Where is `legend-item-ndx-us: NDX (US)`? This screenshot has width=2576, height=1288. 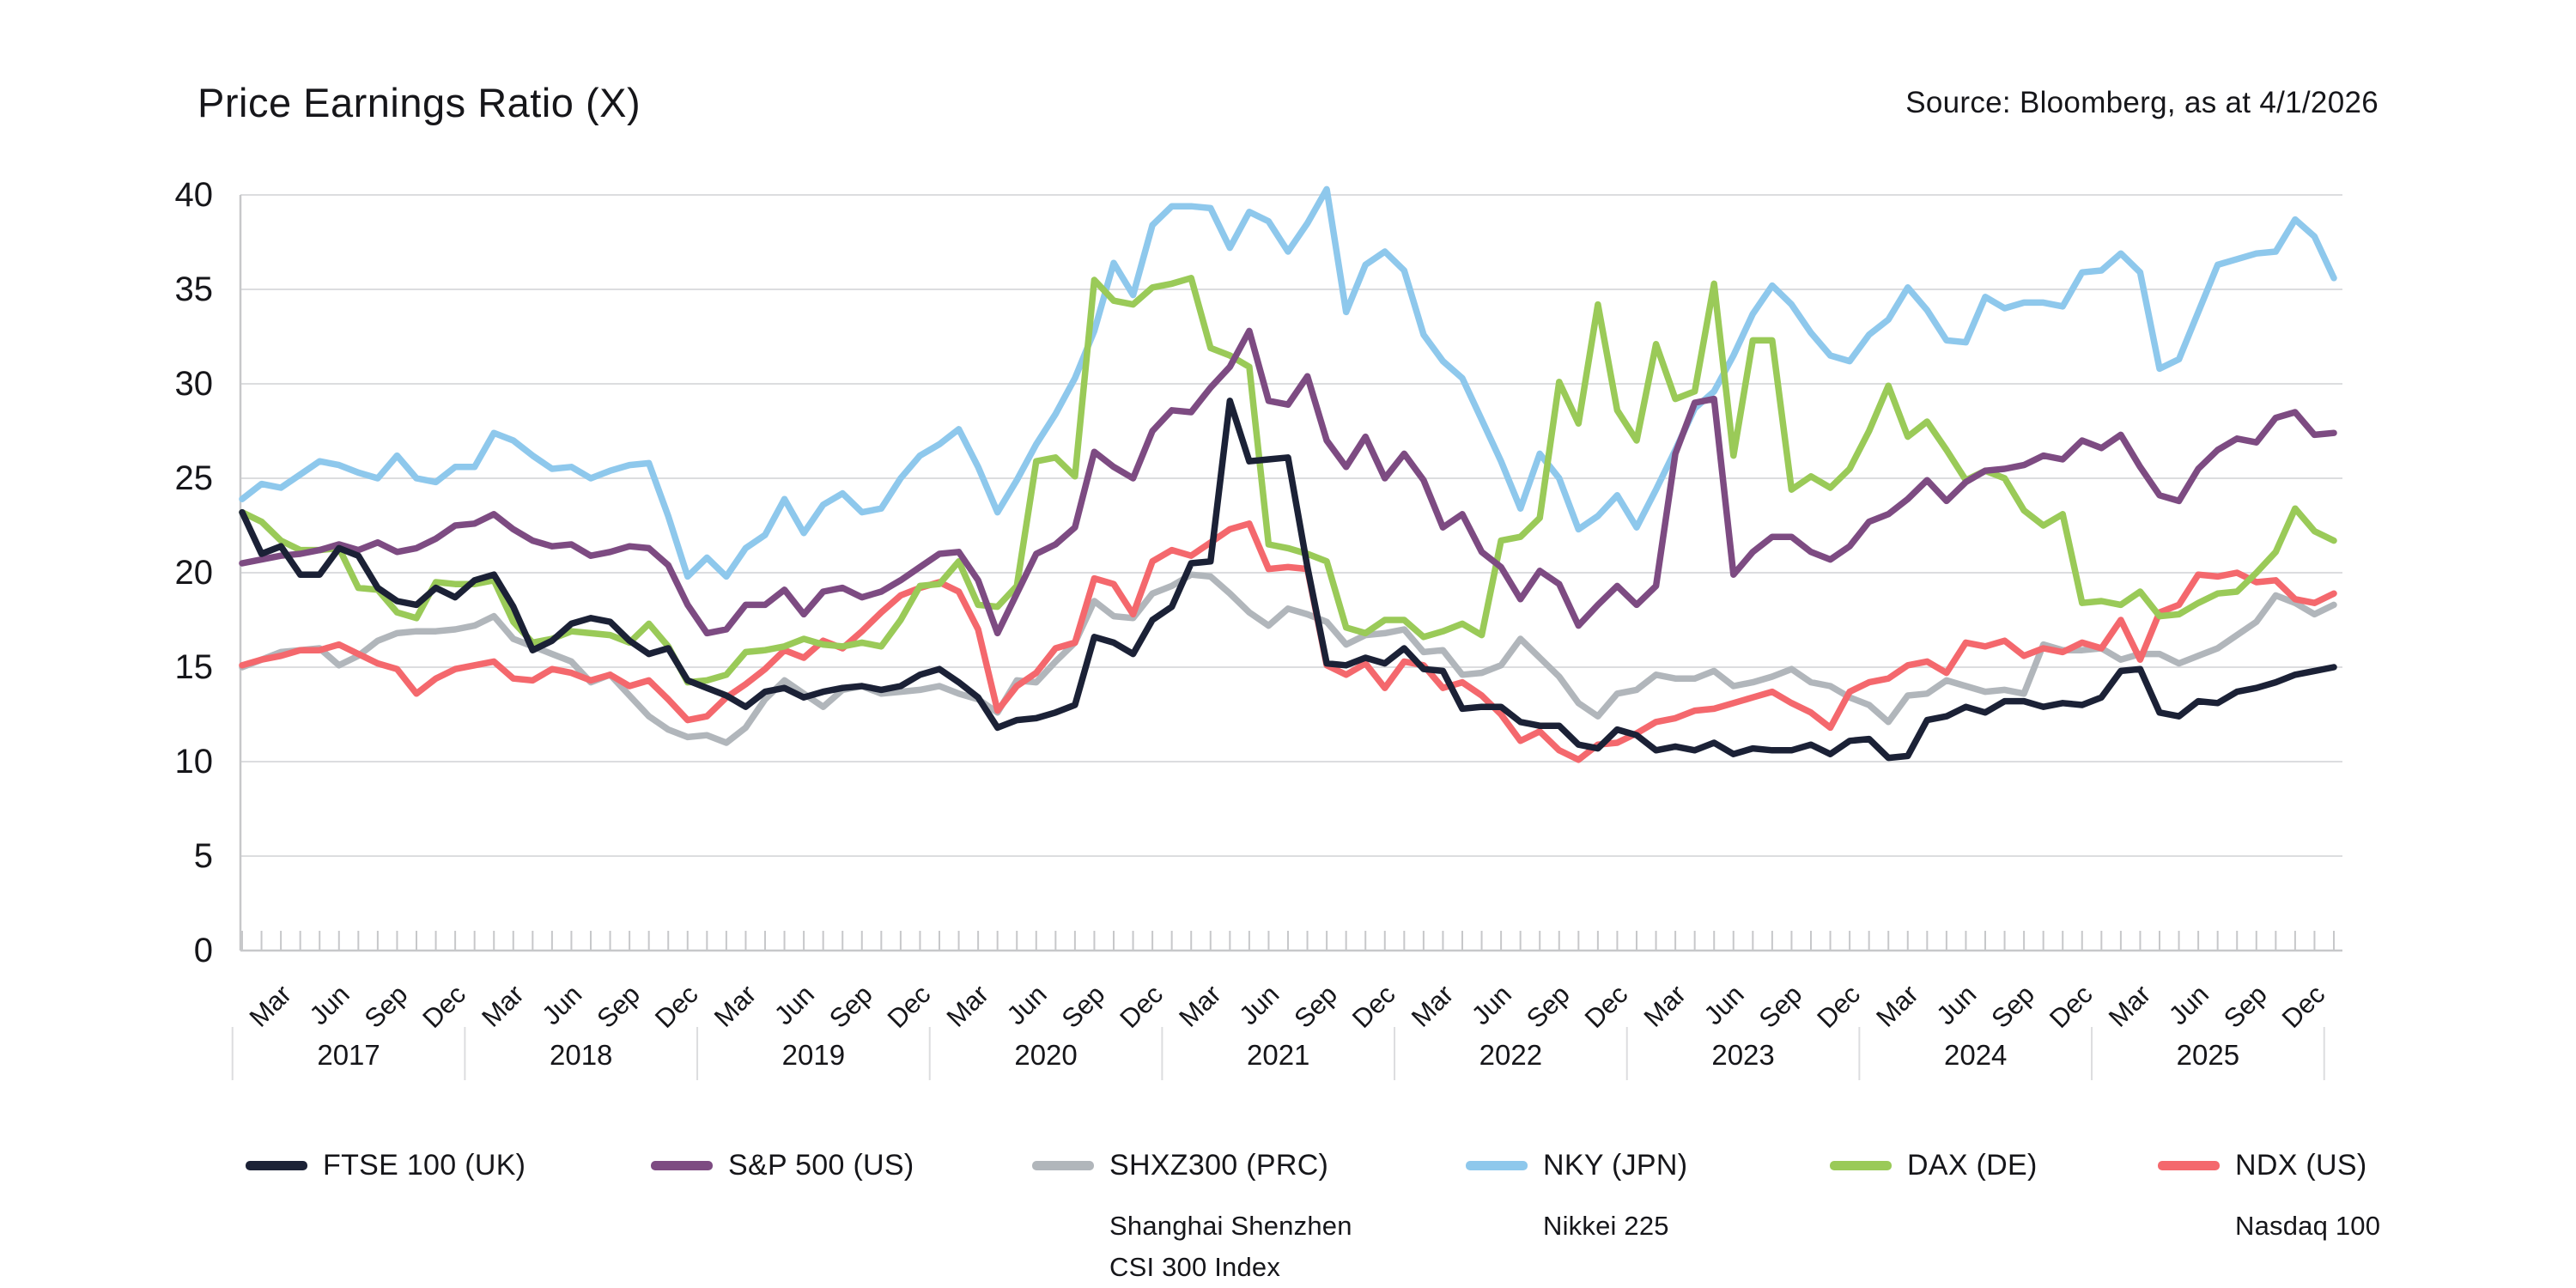
legend-item-ndx-us: NDX (US) is located at coordinates (2262, 1166).